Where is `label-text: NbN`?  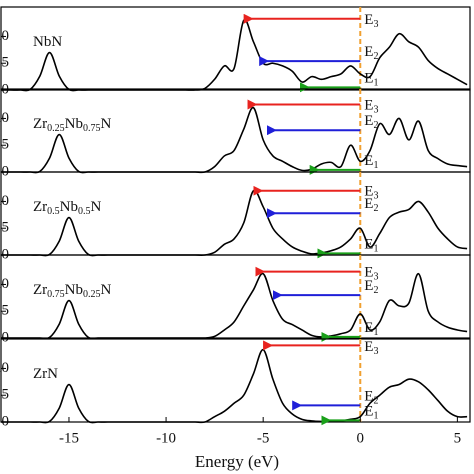 label-text: NbN is located at coordinates (47, 42).